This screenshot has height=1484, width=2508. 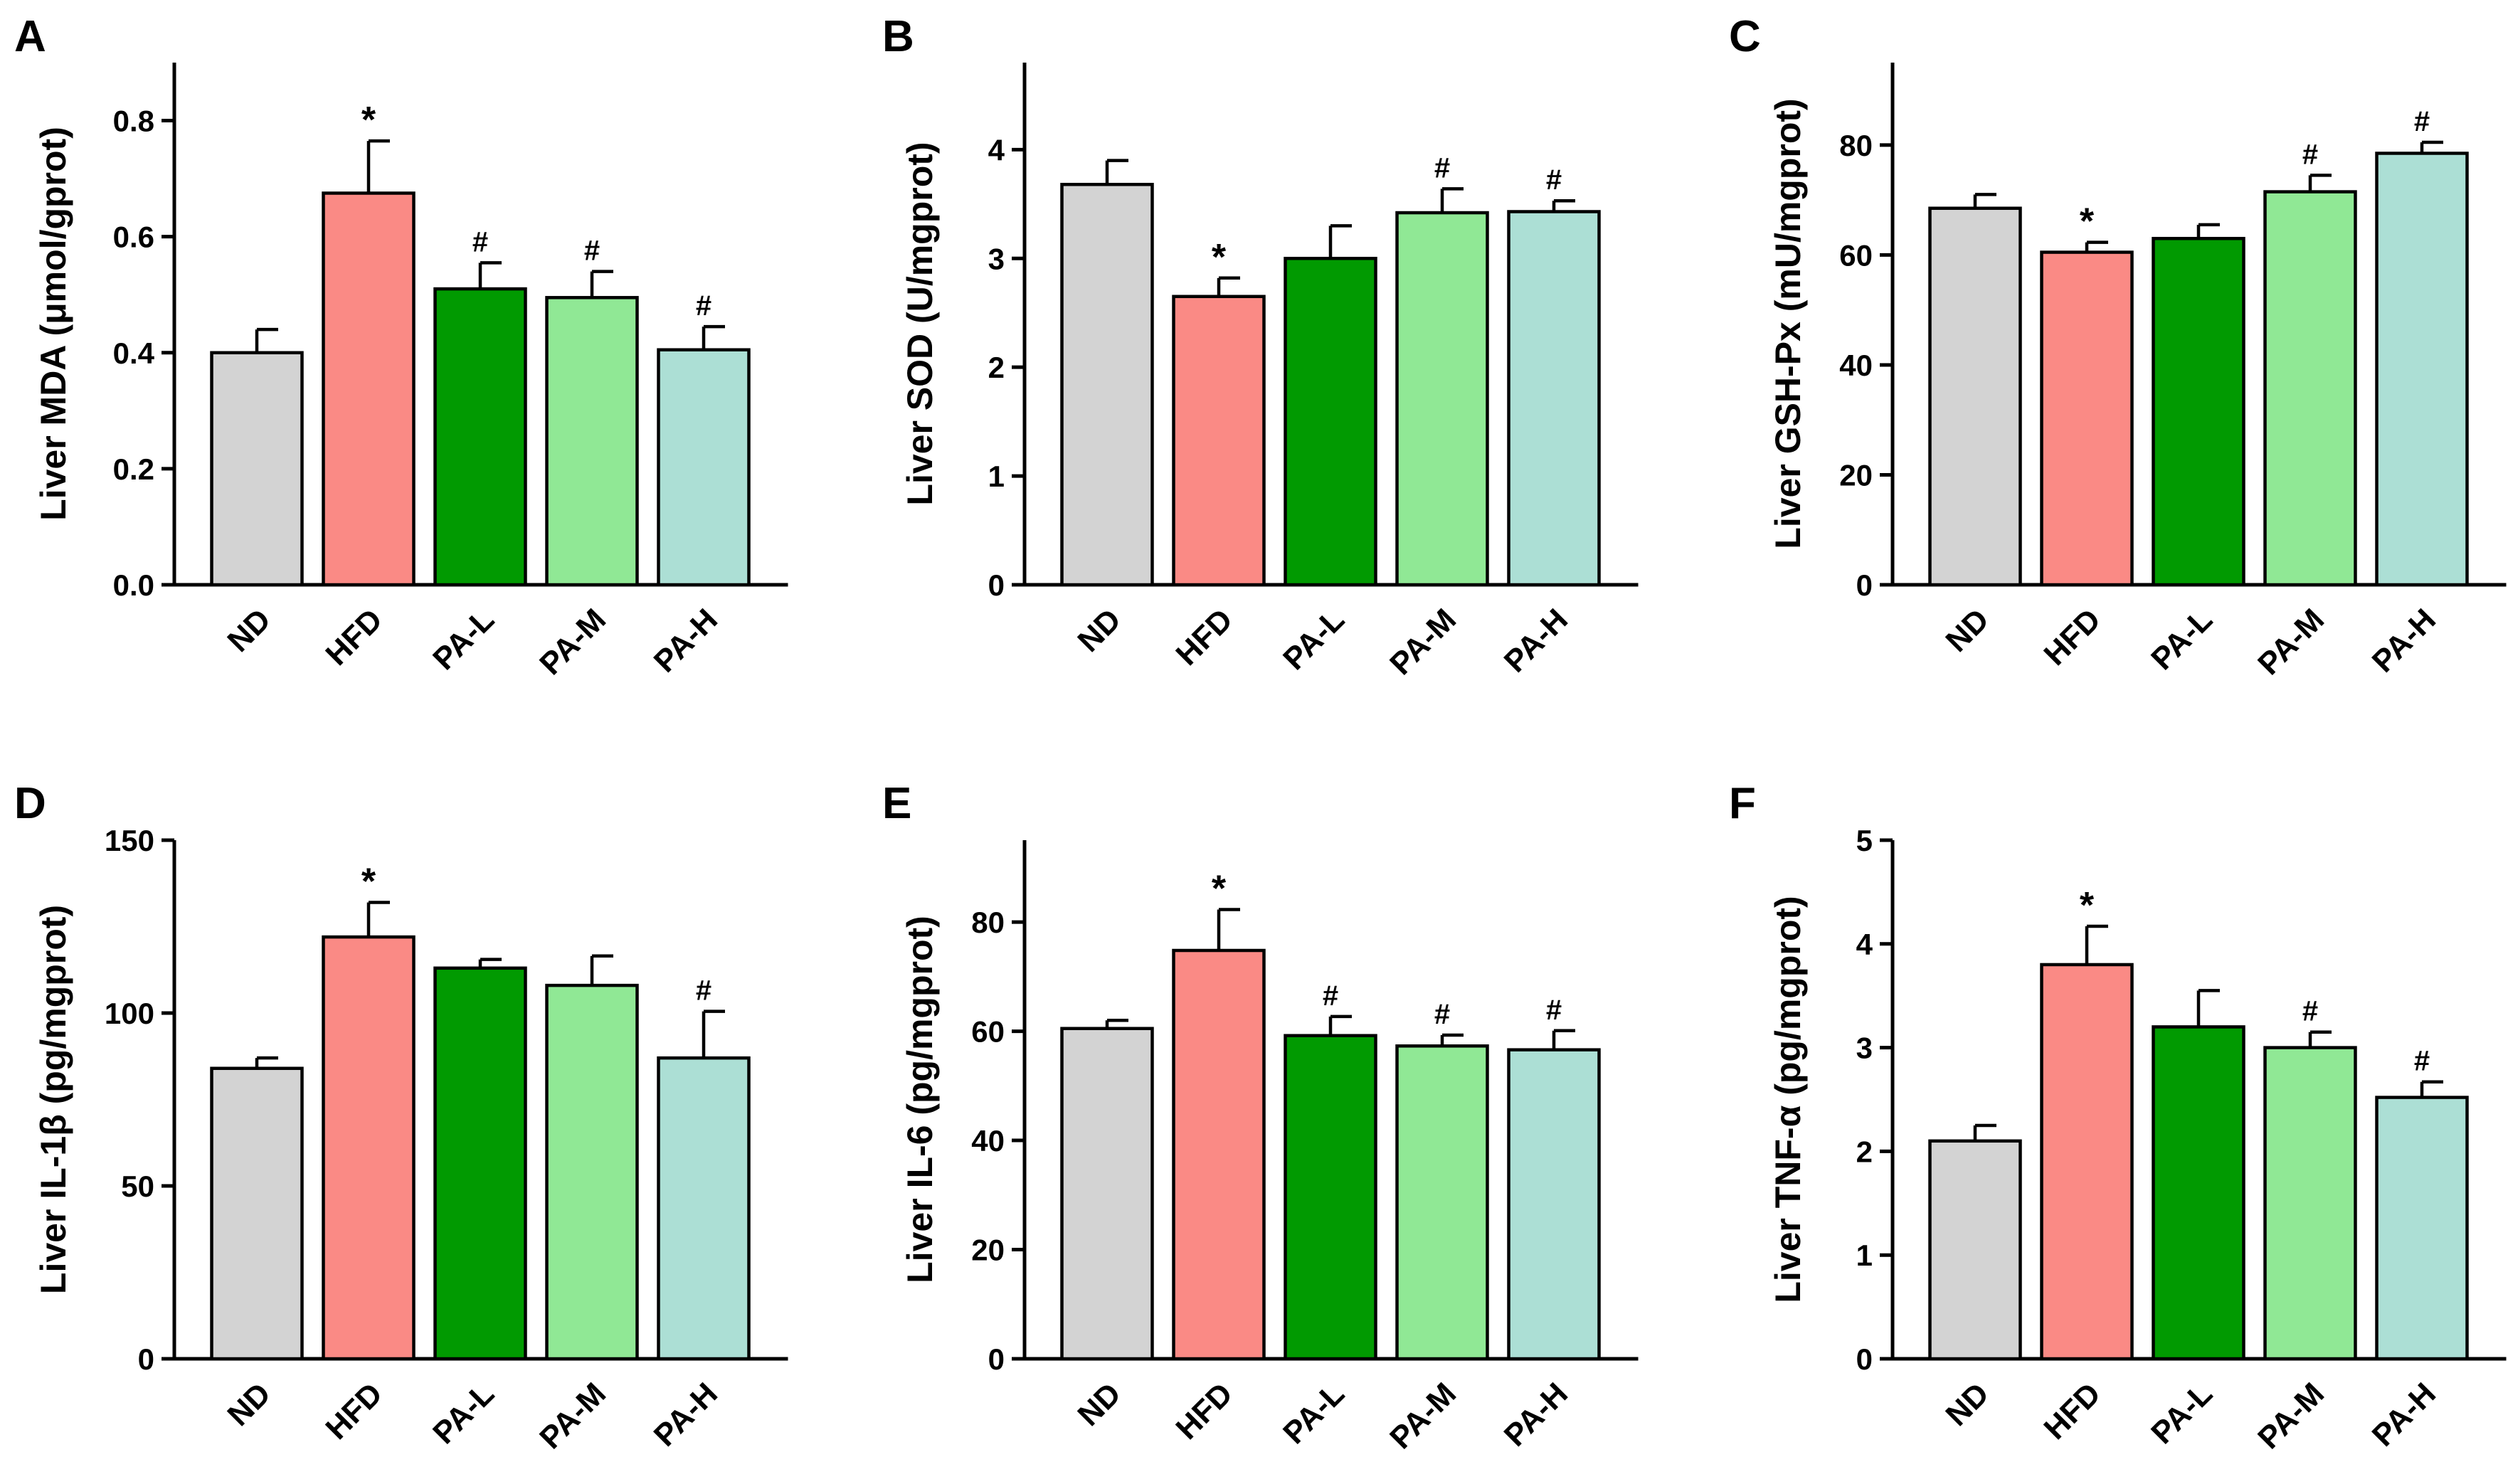 I want to click on panel-label: D, so click(x=30, y=804).